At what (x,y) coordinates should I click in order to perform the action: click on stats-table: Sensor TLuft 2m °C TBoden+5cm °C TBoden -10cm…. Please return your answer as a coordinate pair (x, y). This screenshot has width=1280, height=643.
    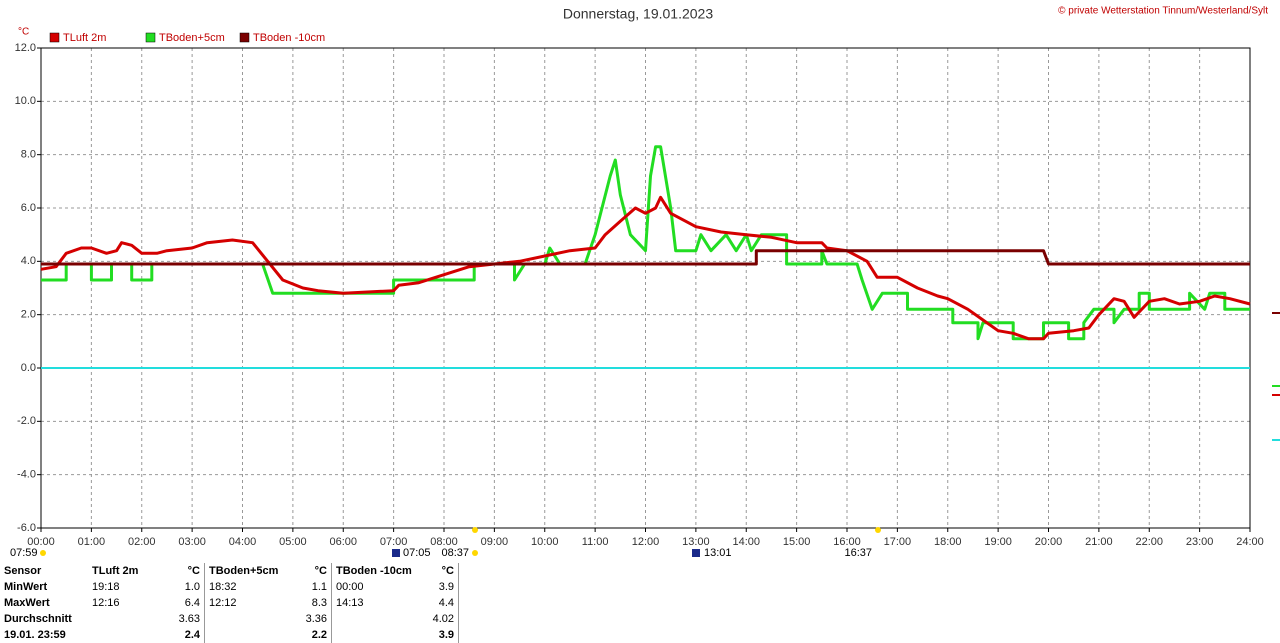
    Looking at the image, I should click on (229, 603).